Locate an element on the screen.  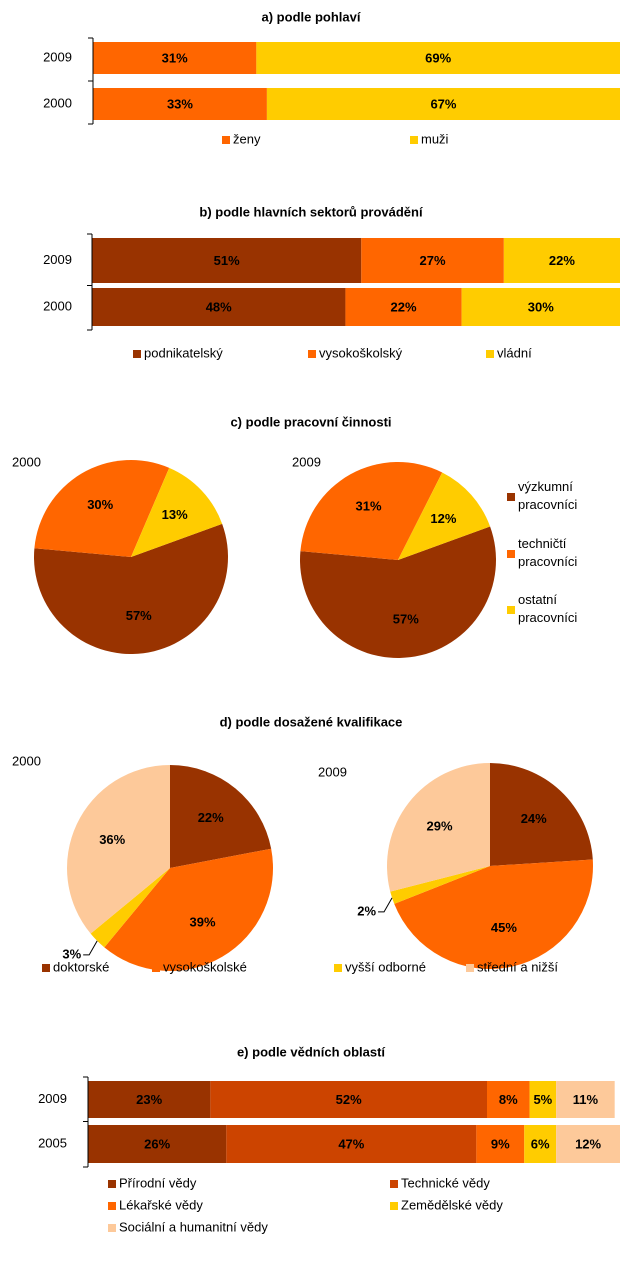
value-label: 48% is located at coordinates (219, 306).